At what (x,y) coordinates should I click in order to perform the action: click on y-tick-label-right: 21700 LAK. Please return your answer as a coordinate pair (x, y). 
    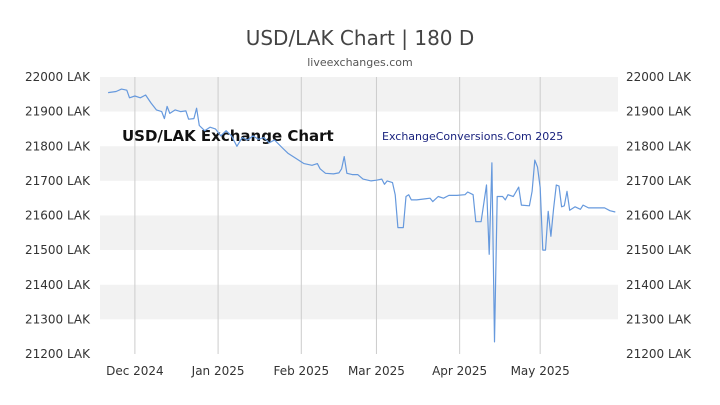
    Looking at the image, I should click on (659, 181).